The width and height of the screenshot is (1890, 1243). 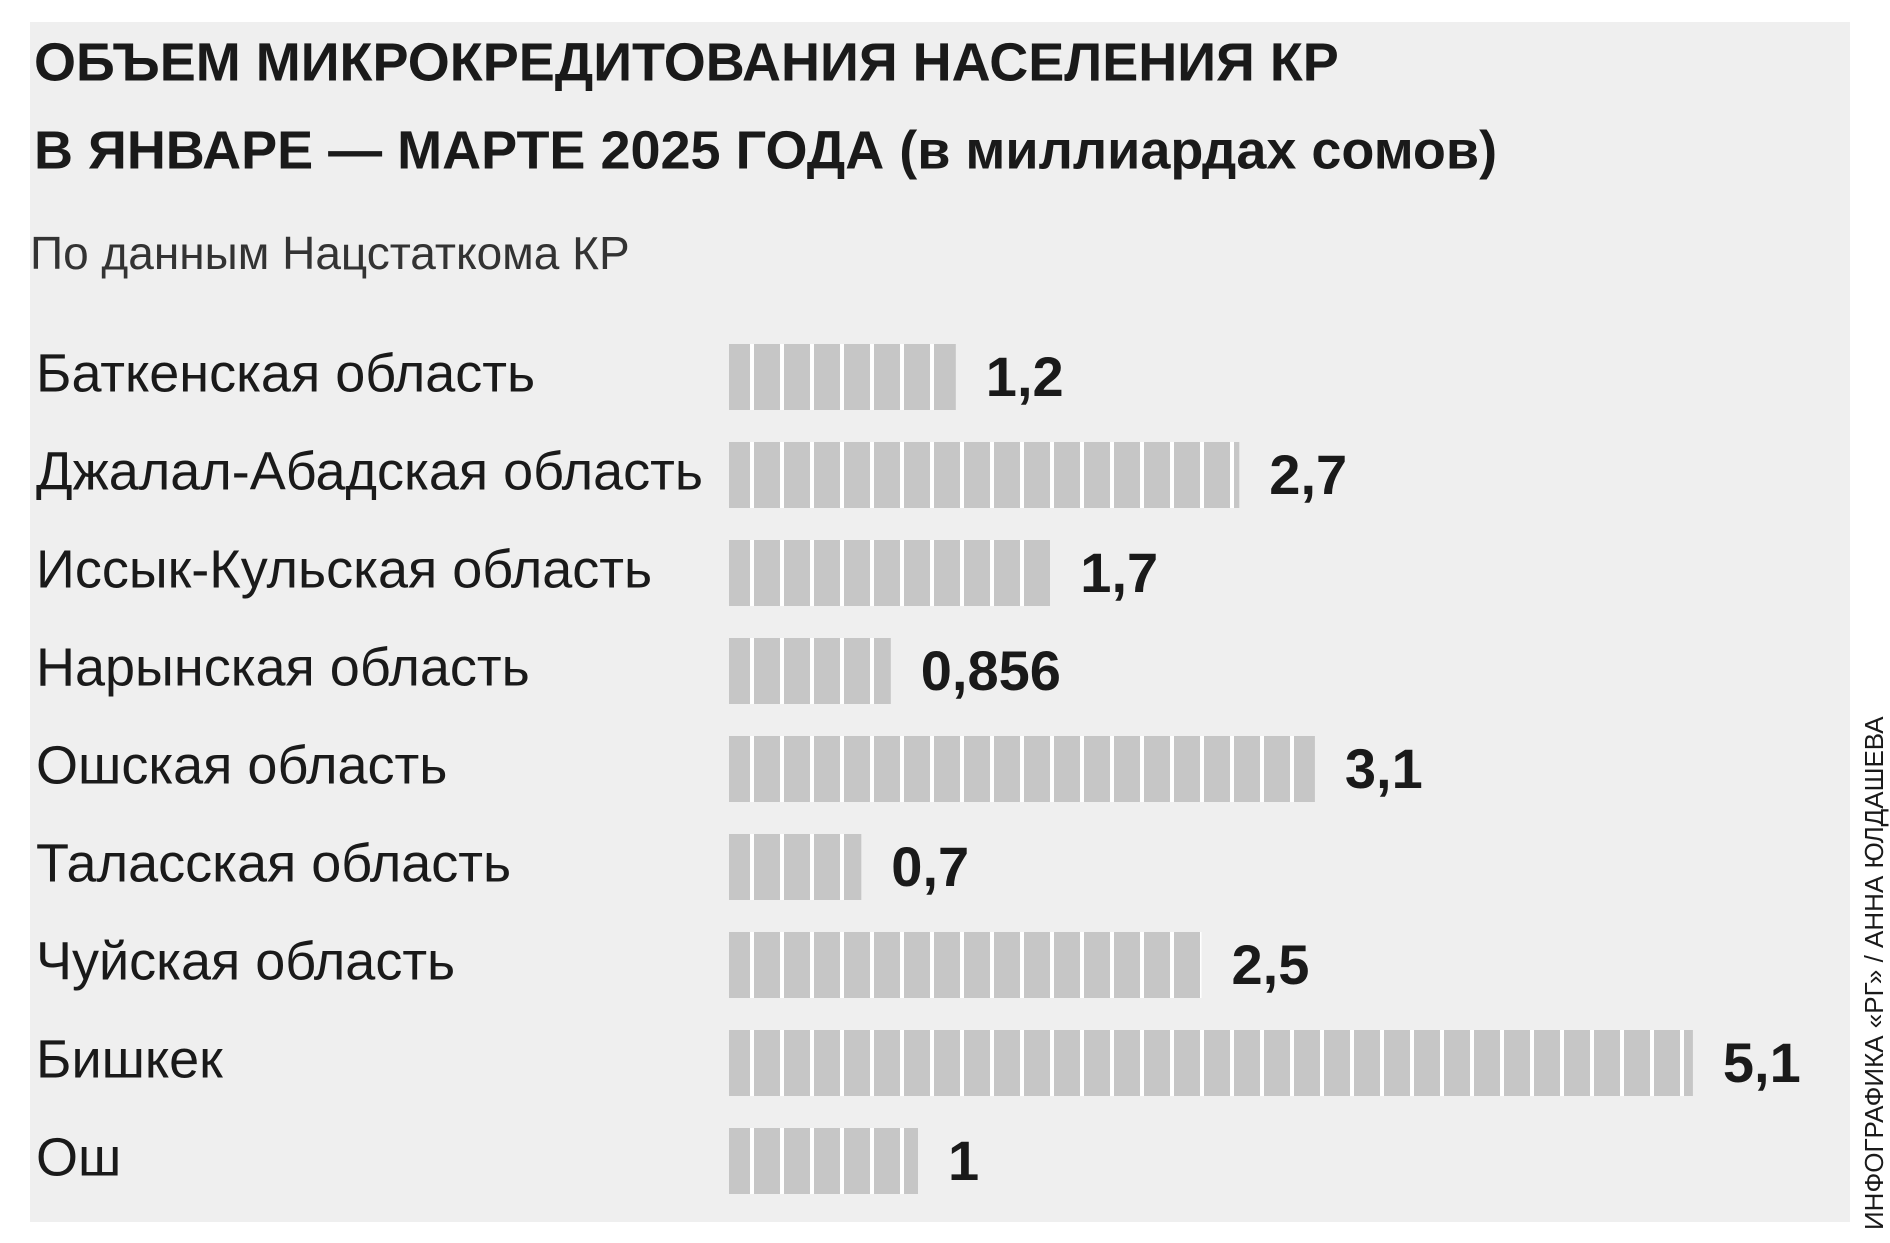 I want to click on category-label: Таласская область, so click(x=273, y=863).